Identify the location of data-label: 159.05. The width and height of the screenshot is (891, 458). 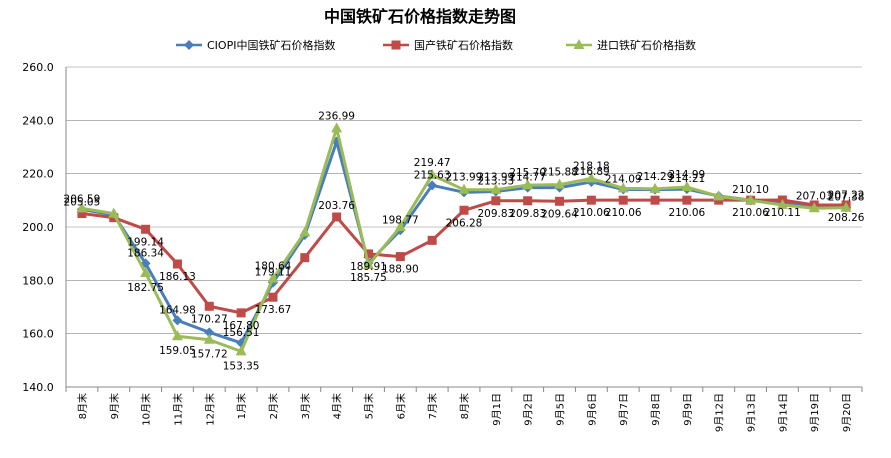
(177, 351).